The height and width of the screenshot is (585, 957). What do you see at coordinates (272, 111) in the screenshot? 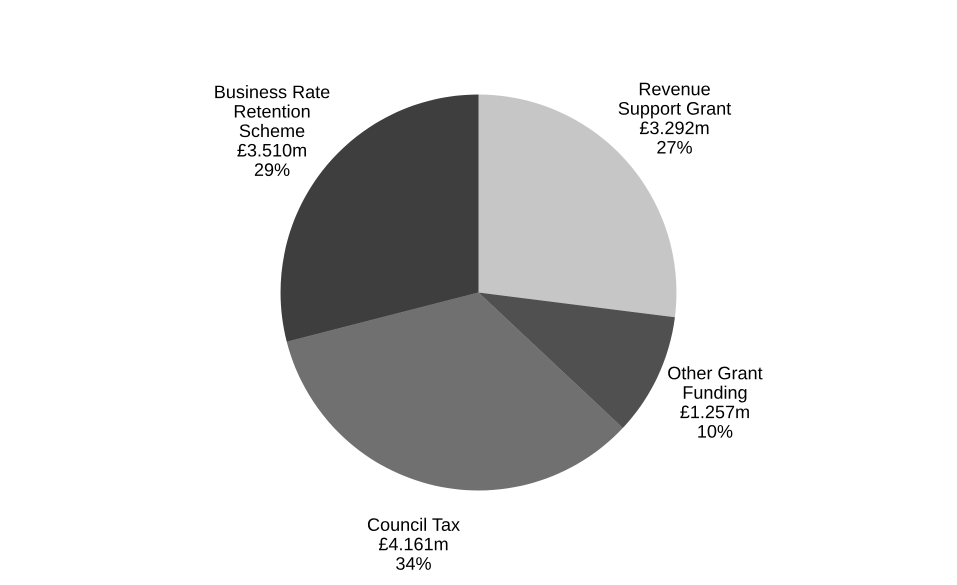
I see `slice-label: Business Rate Retention Scheme` at bounding box center [272, 111].